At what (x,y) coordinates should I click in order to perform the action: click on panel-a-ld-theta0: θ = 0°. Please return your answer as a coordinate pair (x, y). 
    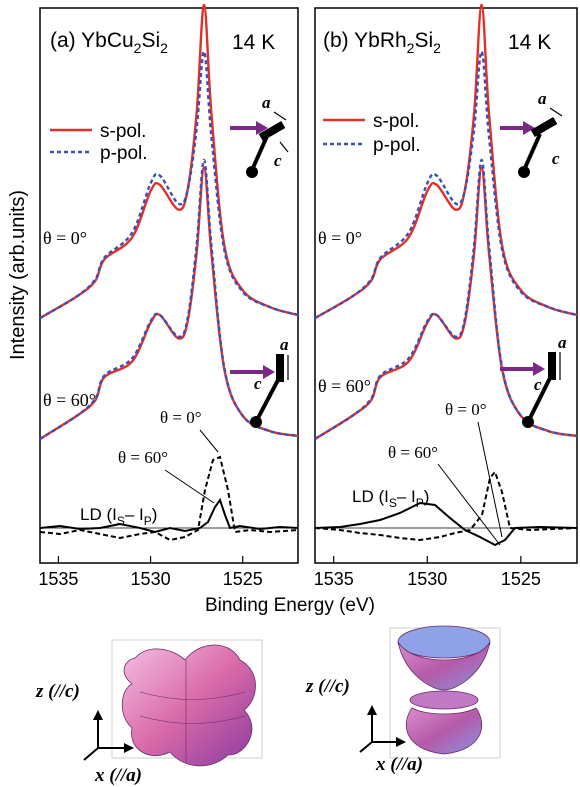
    Looking at the image, I should click on (181, 417).